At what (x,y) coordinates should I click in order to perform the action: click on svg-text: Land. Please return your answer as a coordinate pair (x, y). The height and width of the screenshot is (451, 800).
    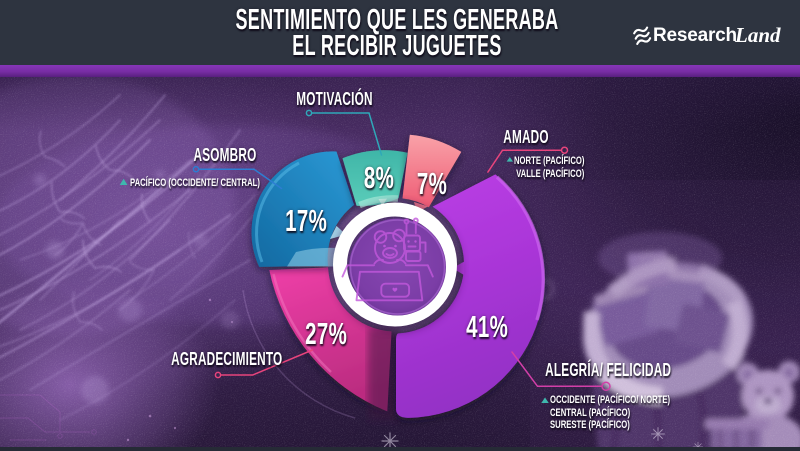
    Looking at the image, I should click on (757, 35).